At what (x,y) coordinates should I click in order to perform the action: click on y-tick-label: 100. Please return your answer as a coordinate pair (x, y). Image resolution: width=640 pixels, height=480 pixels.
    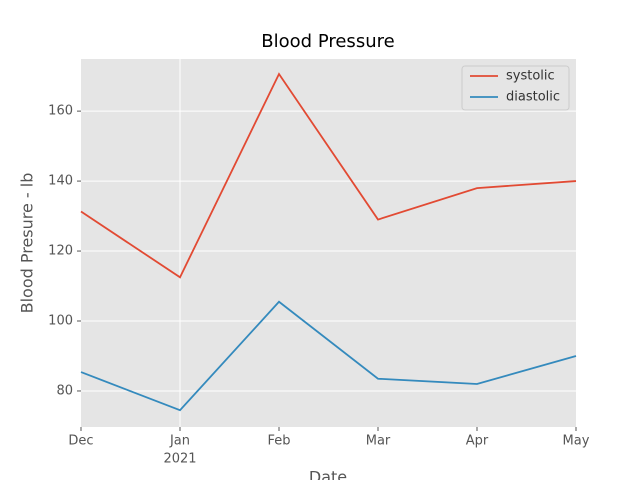
    Looking at the image, I should click on (60, 321).